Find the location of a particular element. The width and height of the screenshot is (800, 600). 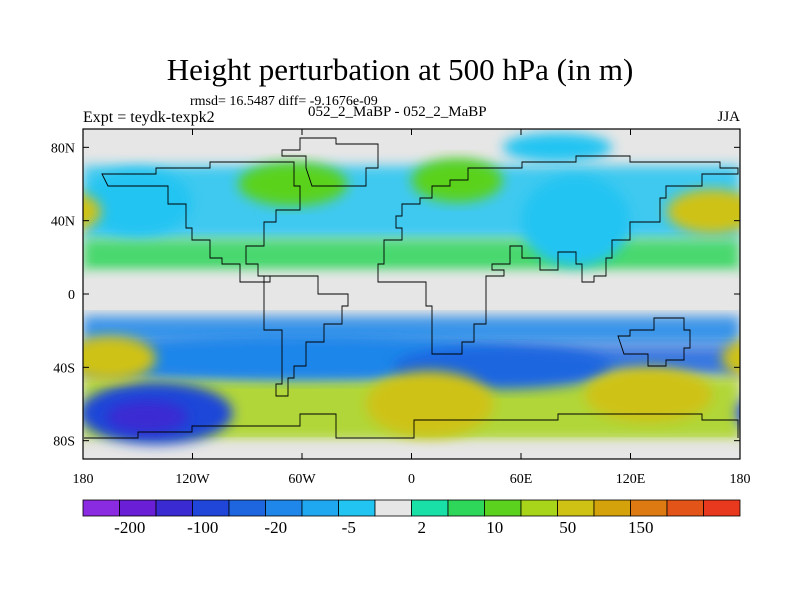

field-atlantic-high is located at coordinates (429, 404).